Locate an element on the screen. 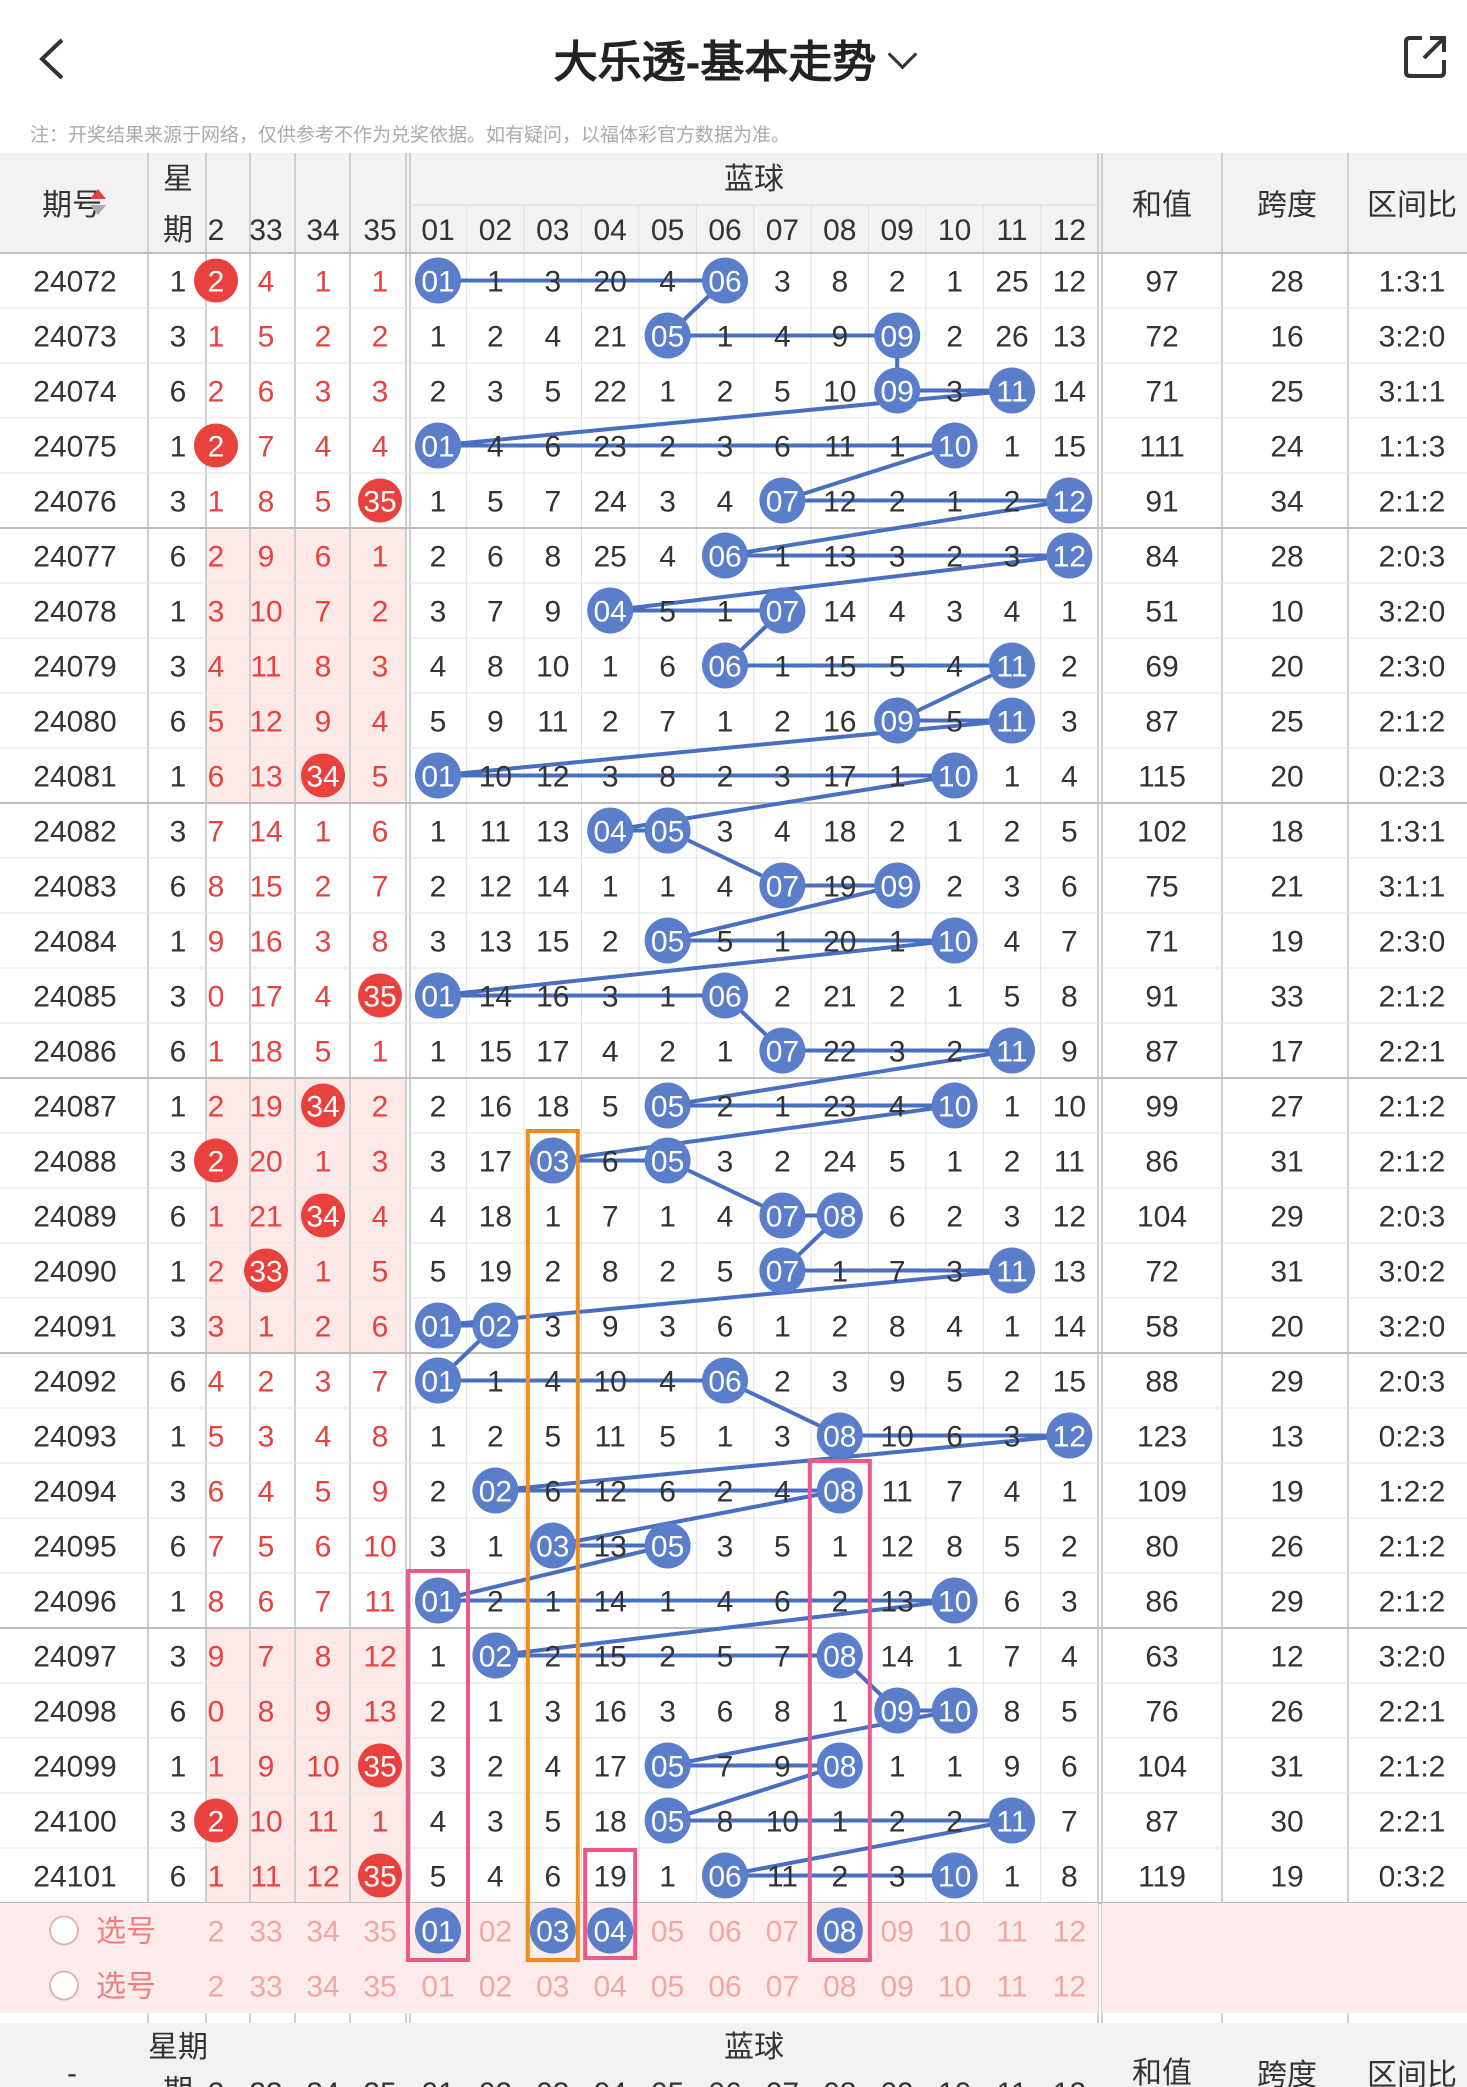 Image resolution: width=1467 pixels, height=2087 pixels. span-value: 25 is located at coordinates (1286, 392).